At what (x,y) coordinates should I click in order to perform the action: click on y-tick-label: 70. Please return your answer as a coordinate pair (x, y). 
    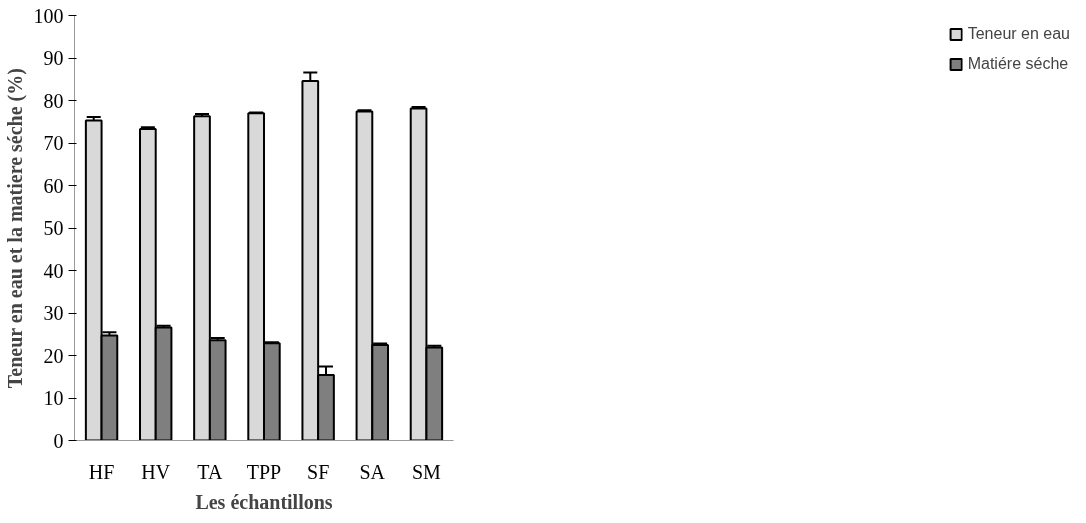
    Looking at the image, I should click on (53, 143).